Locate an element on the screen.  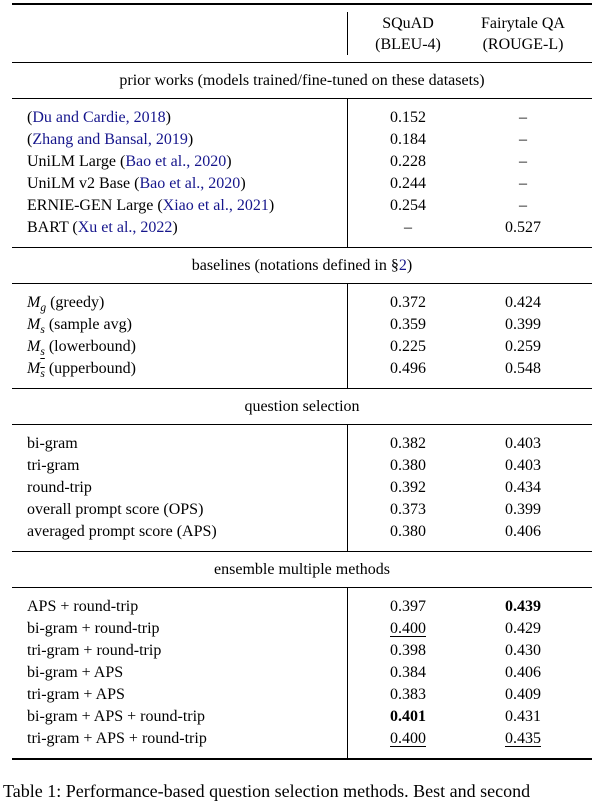
citation-link: Du and Cardie, 2018 is located at coordinates (99, 117).